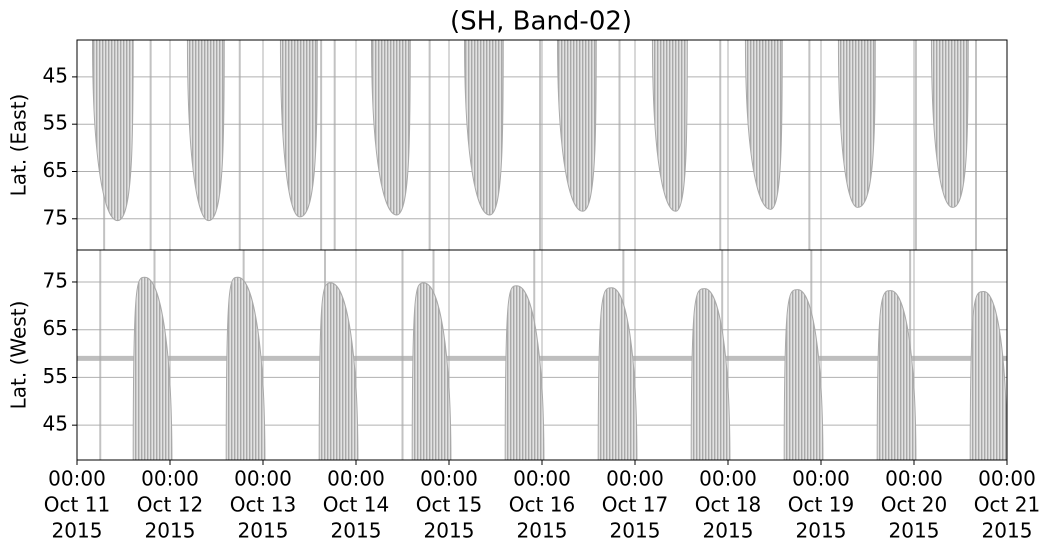  What do you see at coordinates (19, 145) in the screenshot?
I see `y-axis-label: Lat. (East)` at bounding box center [19, 145].